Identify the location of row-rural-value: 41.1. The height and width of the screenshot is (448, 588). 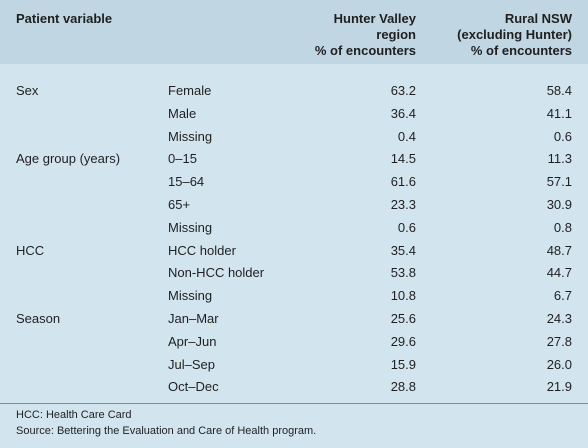
(559, 113).